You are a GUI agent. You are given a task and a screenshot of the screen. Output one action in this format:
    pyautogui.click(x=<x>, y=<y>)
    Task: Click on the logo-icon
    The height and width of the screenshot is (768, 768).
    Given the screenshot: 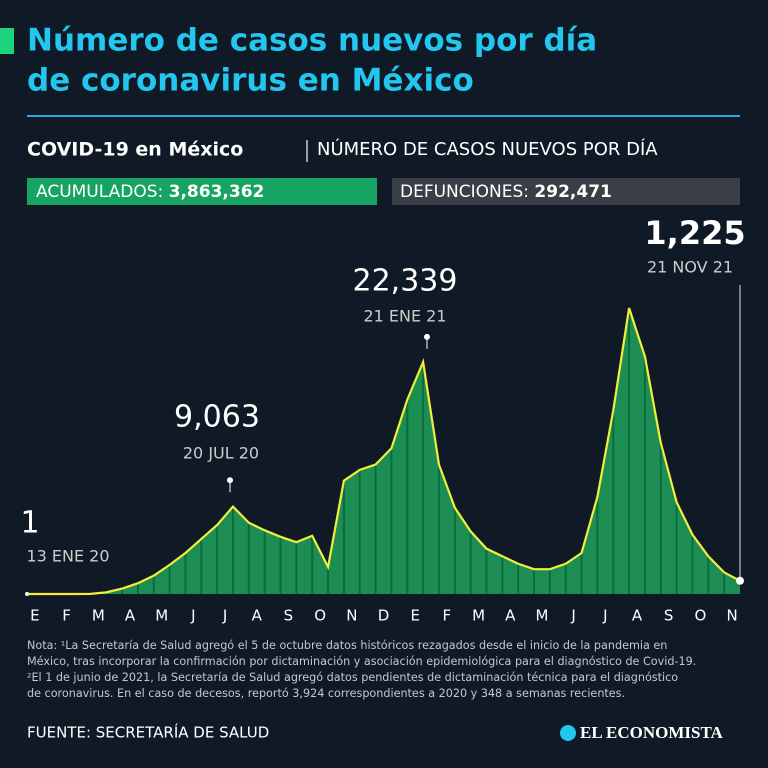 What is the action you would take?
    pyautogui.click(x=568, y=733)
    